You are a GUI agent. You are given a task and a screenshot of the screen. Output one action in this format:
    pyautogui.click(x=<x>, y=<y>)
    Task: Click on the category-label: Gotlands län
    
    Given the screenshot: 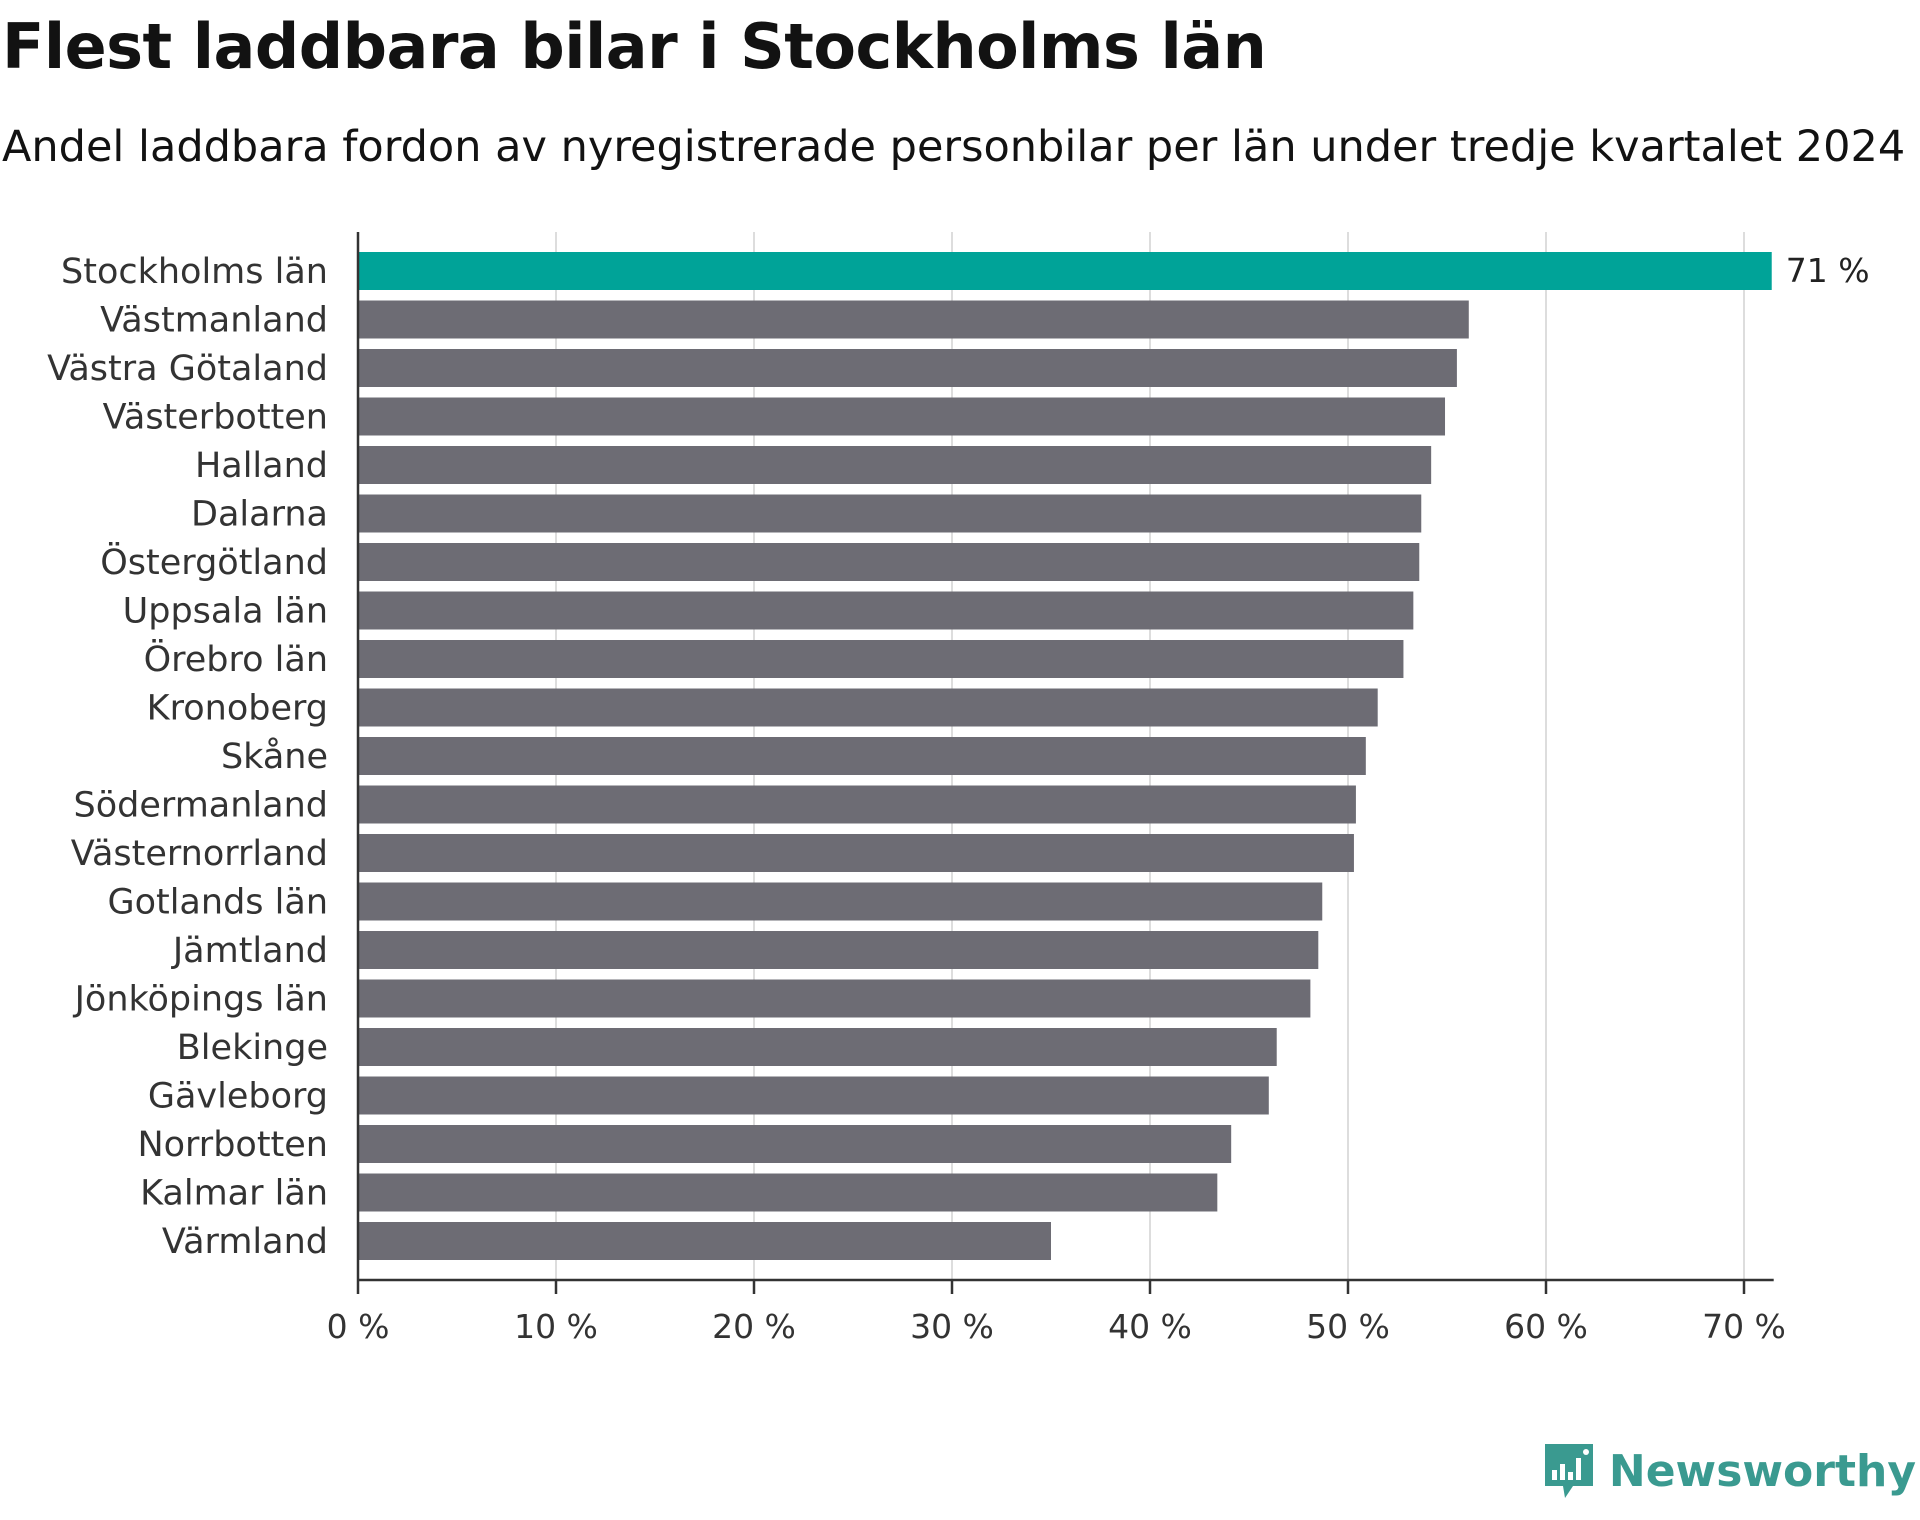 What is the action you would take?
    pyautogui.click(x=217, y=903)
    